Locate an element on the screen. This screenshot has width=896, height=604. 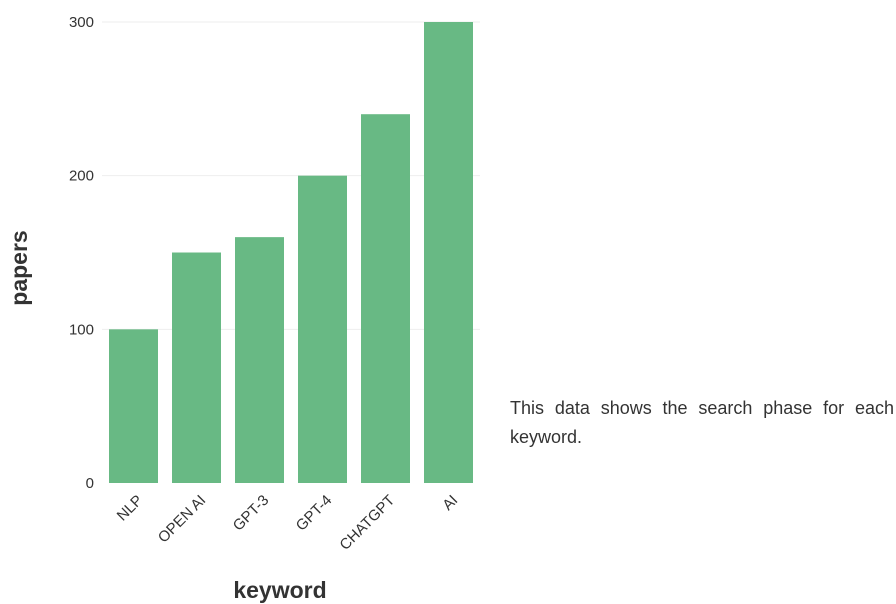
x-tick-labels: NLP OPEN AI GPT-3 GPT-4 CHATGPT AI is located at coordinates (288, 523).